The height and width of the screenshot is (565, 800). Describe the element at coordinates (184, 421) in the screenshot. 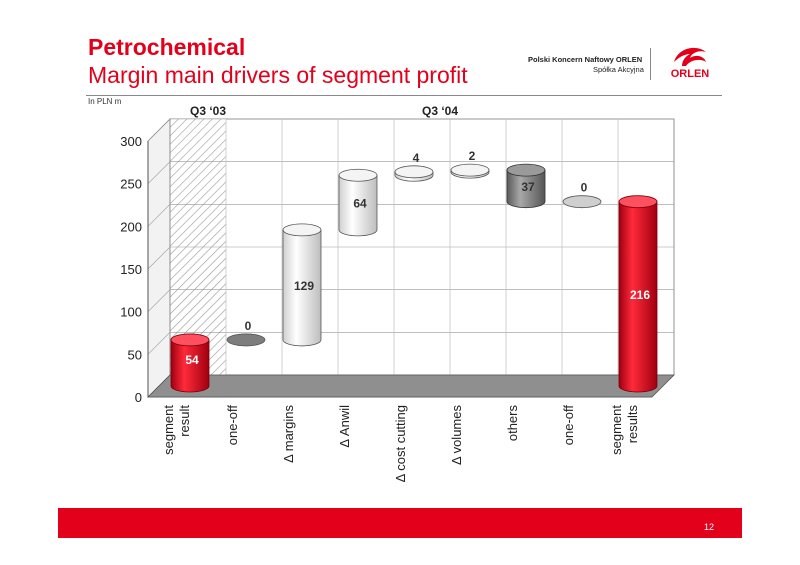

I see `x-tick-label: result` at that location.